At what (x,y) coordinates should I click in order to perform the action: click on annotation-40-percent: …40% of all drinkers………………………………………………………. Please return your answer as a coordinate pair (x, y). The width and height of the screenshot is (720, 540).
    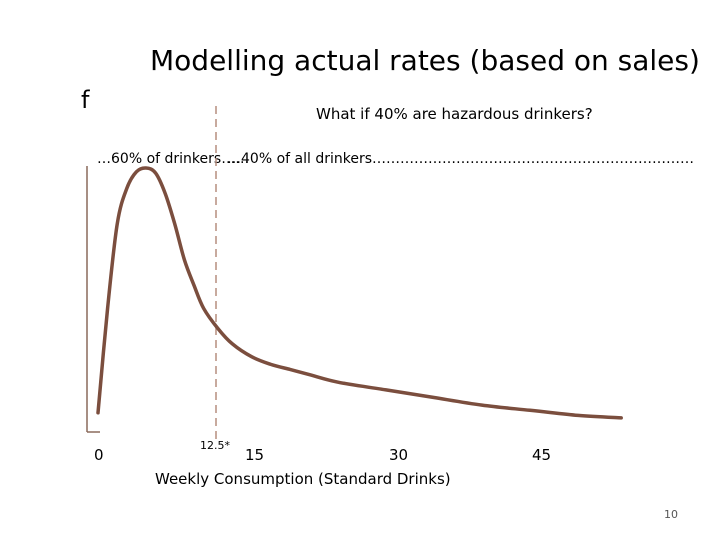
    Looking at the image, I should click on (460, 159).